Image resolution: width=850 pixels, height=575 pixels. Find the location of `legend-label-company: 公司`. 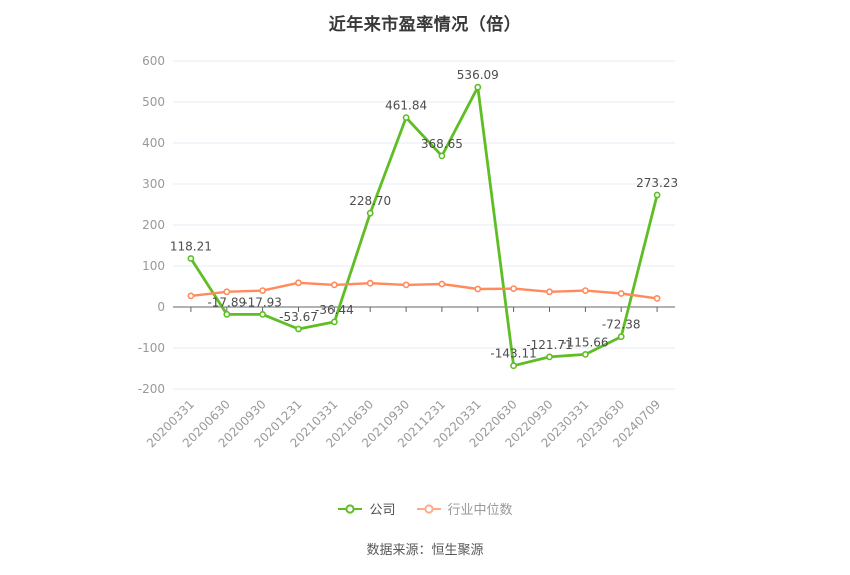

legend-label-company: 公司 is located at coordinates (382, 510).